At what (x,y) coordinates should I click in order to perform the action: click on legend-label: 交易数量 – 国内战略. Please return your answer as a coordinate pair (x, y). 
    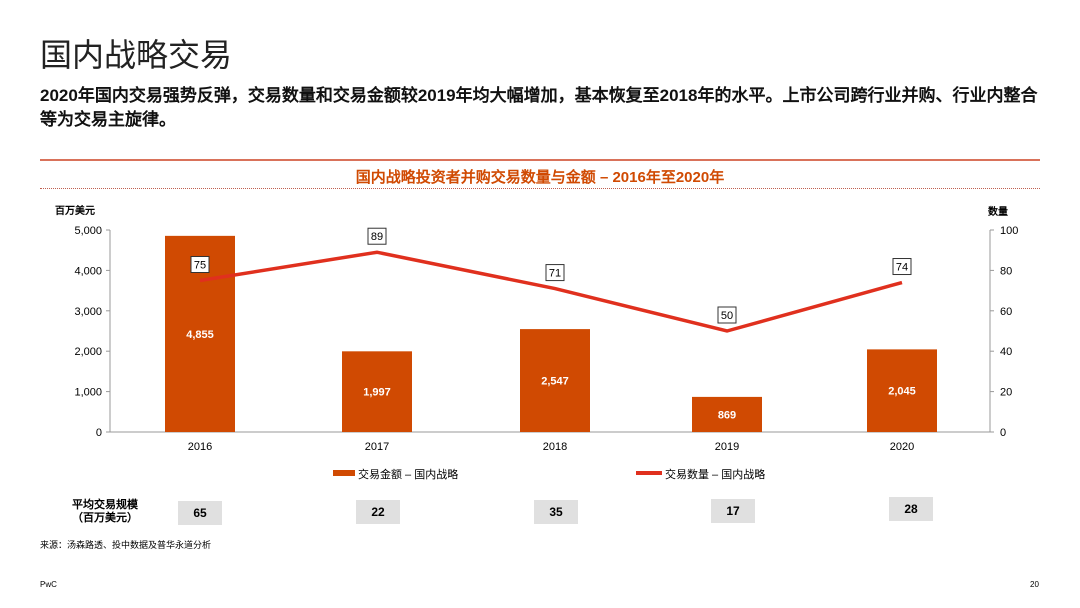
    Looking at the image, I should click on (715, 474).